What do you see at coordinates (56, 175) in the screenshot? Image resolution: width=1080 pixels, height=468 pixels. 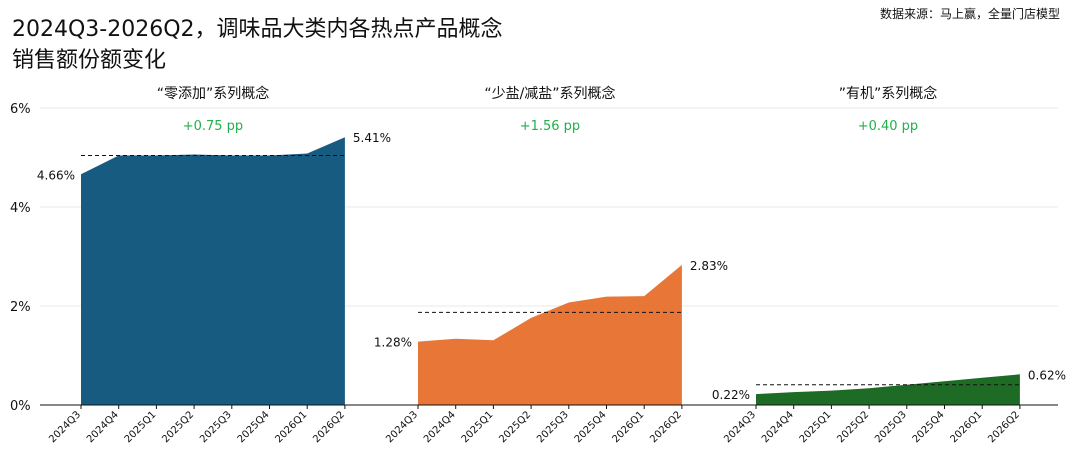 I see `data-label-first: 4.66%` at bounding box center [56, 175].